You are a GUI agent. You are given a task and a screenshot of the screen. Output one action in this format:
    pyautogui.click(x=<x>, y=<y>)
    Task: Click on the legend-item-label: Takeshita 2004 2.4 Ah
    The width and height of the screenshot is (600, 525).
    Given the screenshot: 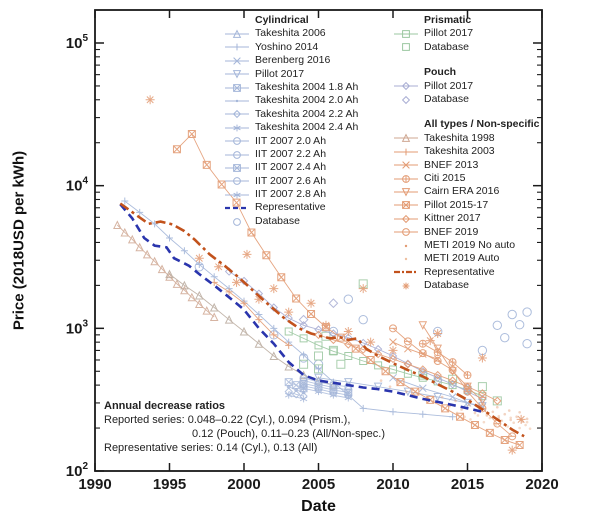 What is the action you would take?
    pyautogui.click(x=307, y=127)
    